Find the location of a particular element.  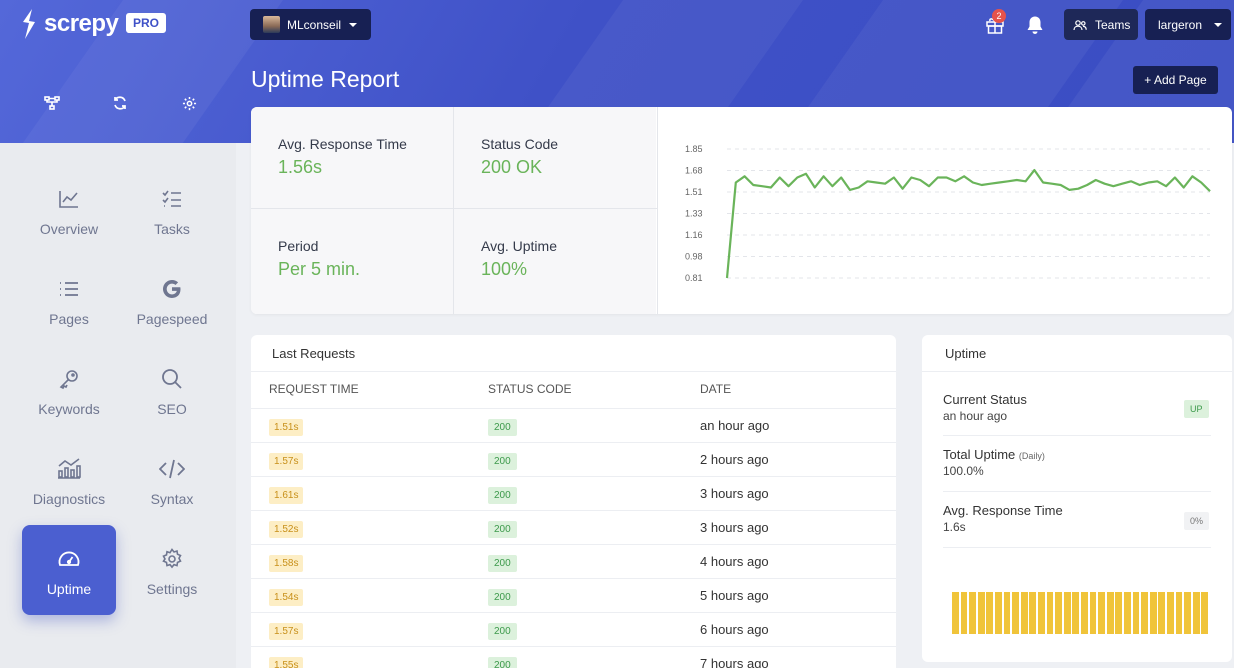

sidebar-item-label: Settings is located at coordinates (172, 589).